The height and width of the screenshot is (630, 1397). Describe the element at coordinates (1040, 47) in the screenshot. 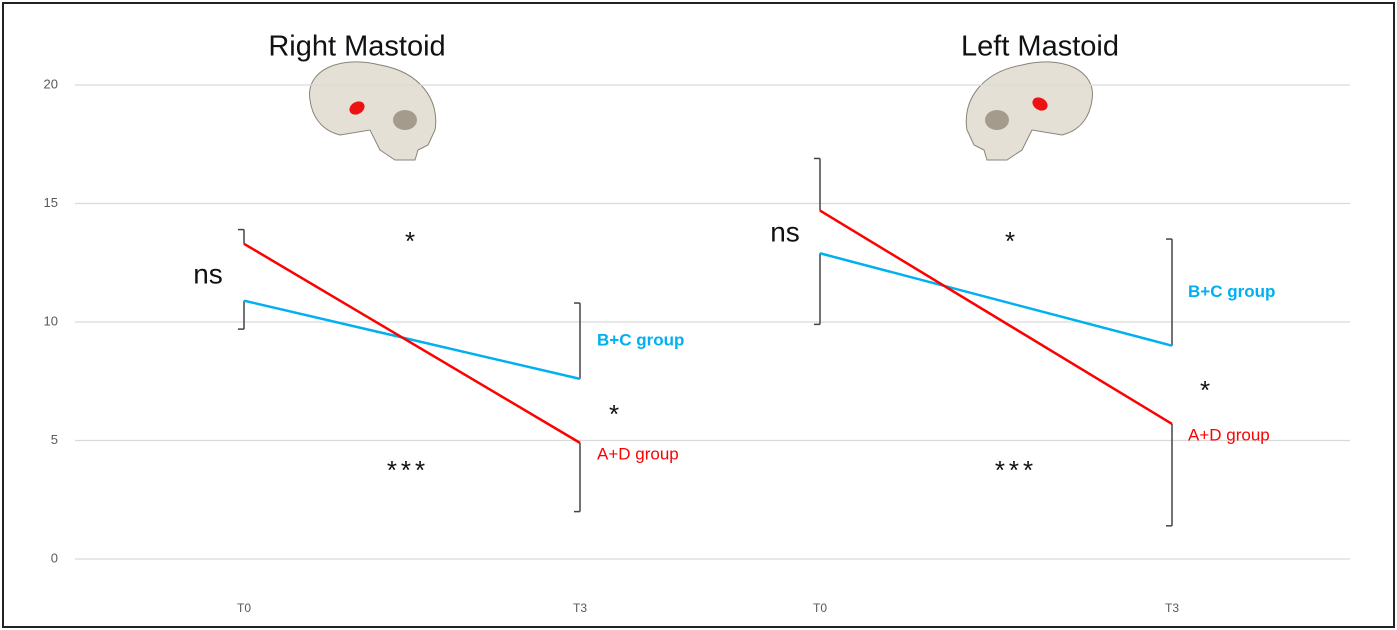

I see `chart-title: Left Mastoid` at that location.